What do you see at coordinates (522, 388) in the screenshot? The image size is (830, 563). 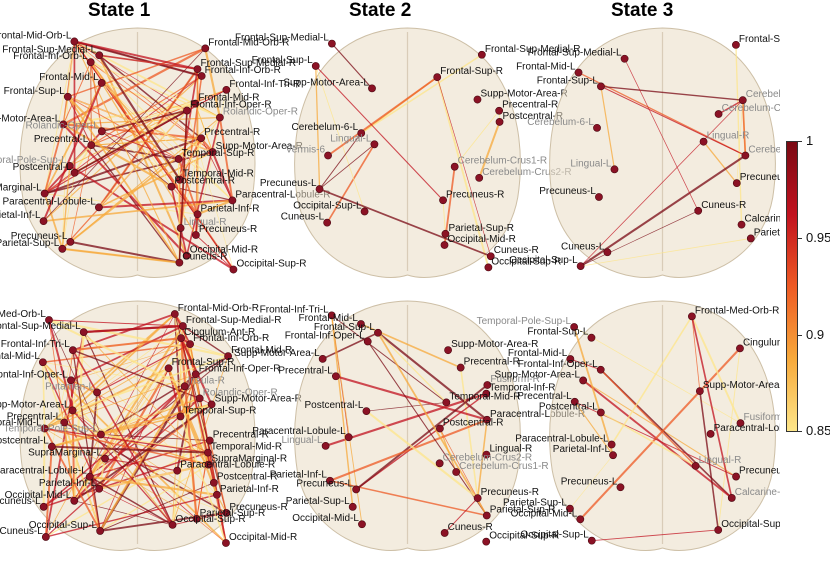 I see `region-label: Temporal-Inf-R` at bounding box center [522, 388].